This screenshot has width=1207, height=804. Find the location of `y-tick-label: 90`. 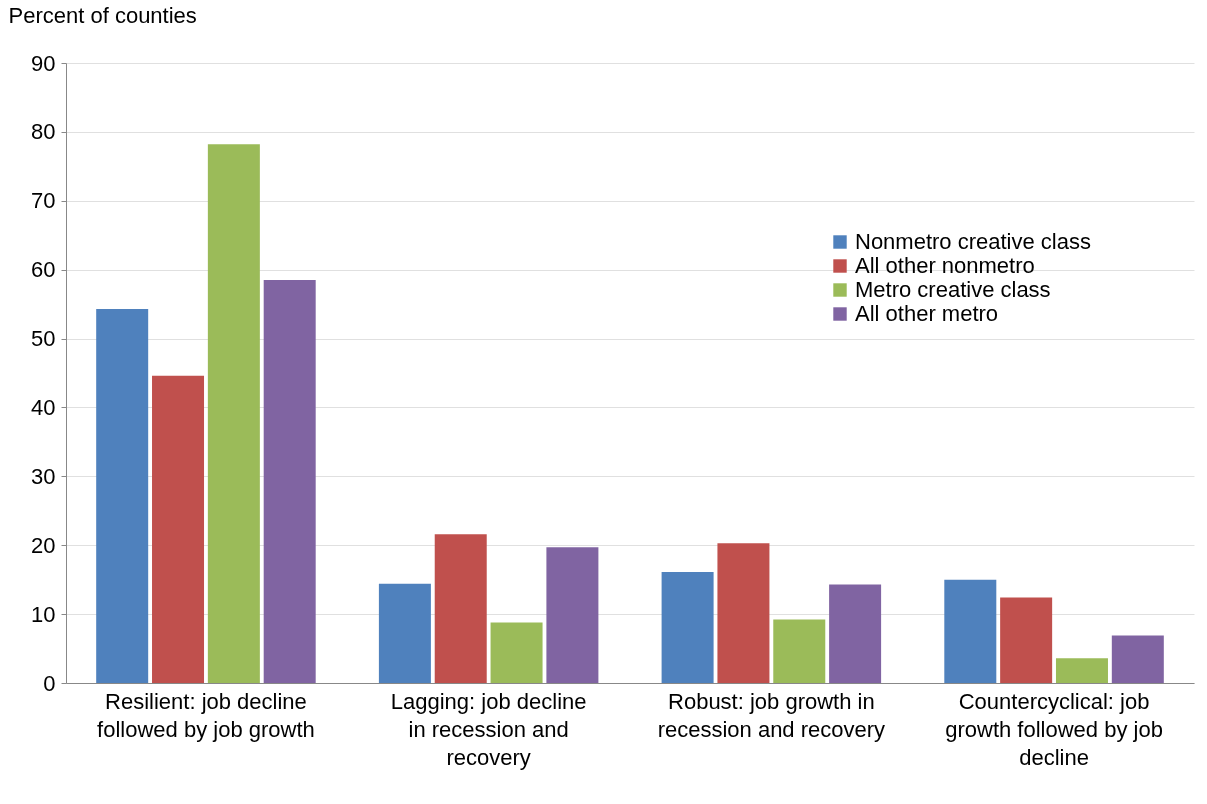

y-tick-label: 90 is located at coordinates (43, 63).